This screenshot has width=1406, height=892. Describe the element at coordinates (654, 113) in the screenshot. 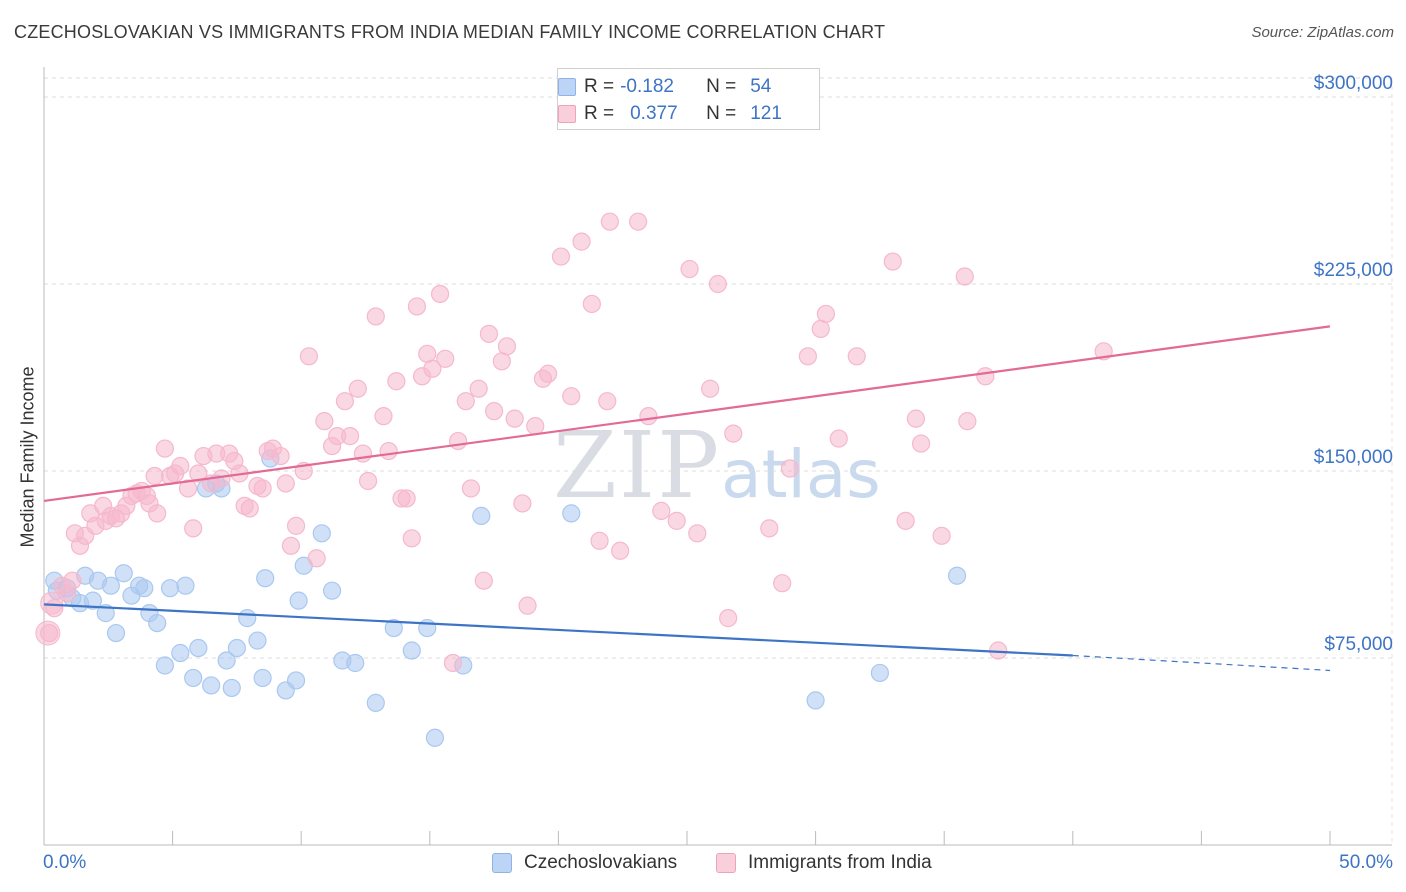

I see `legend-r-value: 0.377` at that location.